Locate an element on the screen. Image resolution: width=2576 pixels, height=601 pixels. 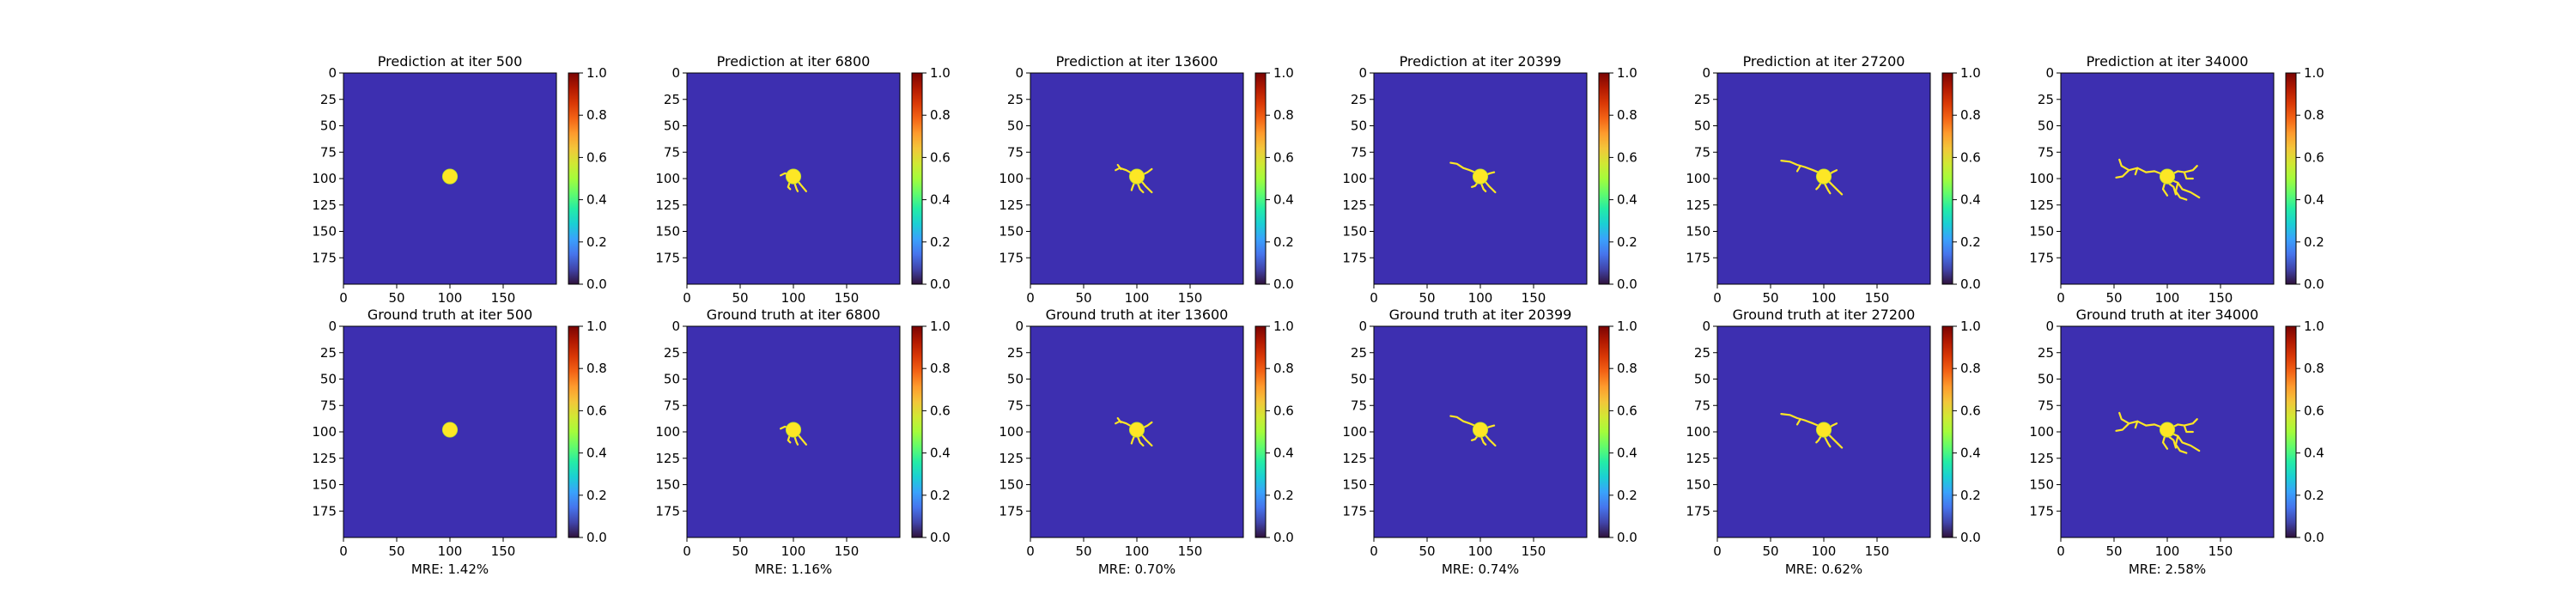
subplot-title: Prediction at iter 6800 is located at coordinates (794, 61).